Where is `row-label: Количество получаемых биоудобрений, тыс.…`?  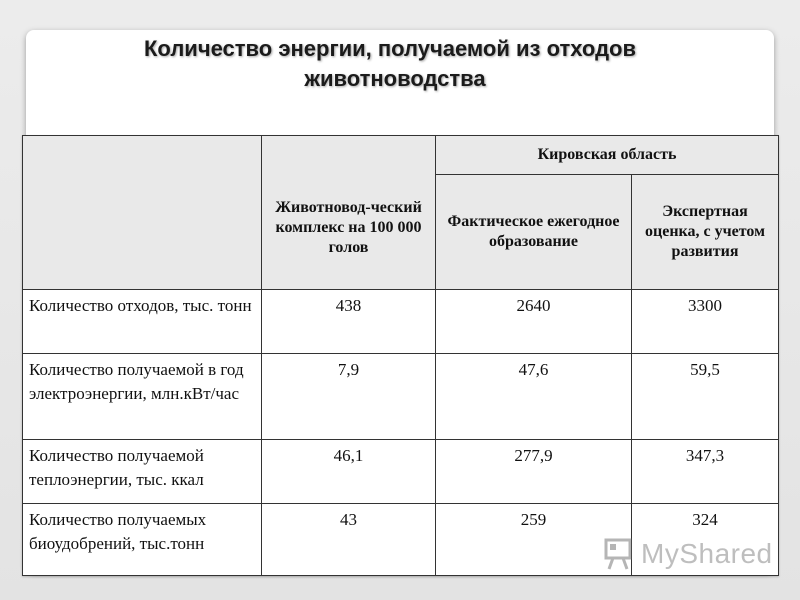 row-label: Количество получаемых биоудобрений, тыс.… is located at coordinates (142, 539).